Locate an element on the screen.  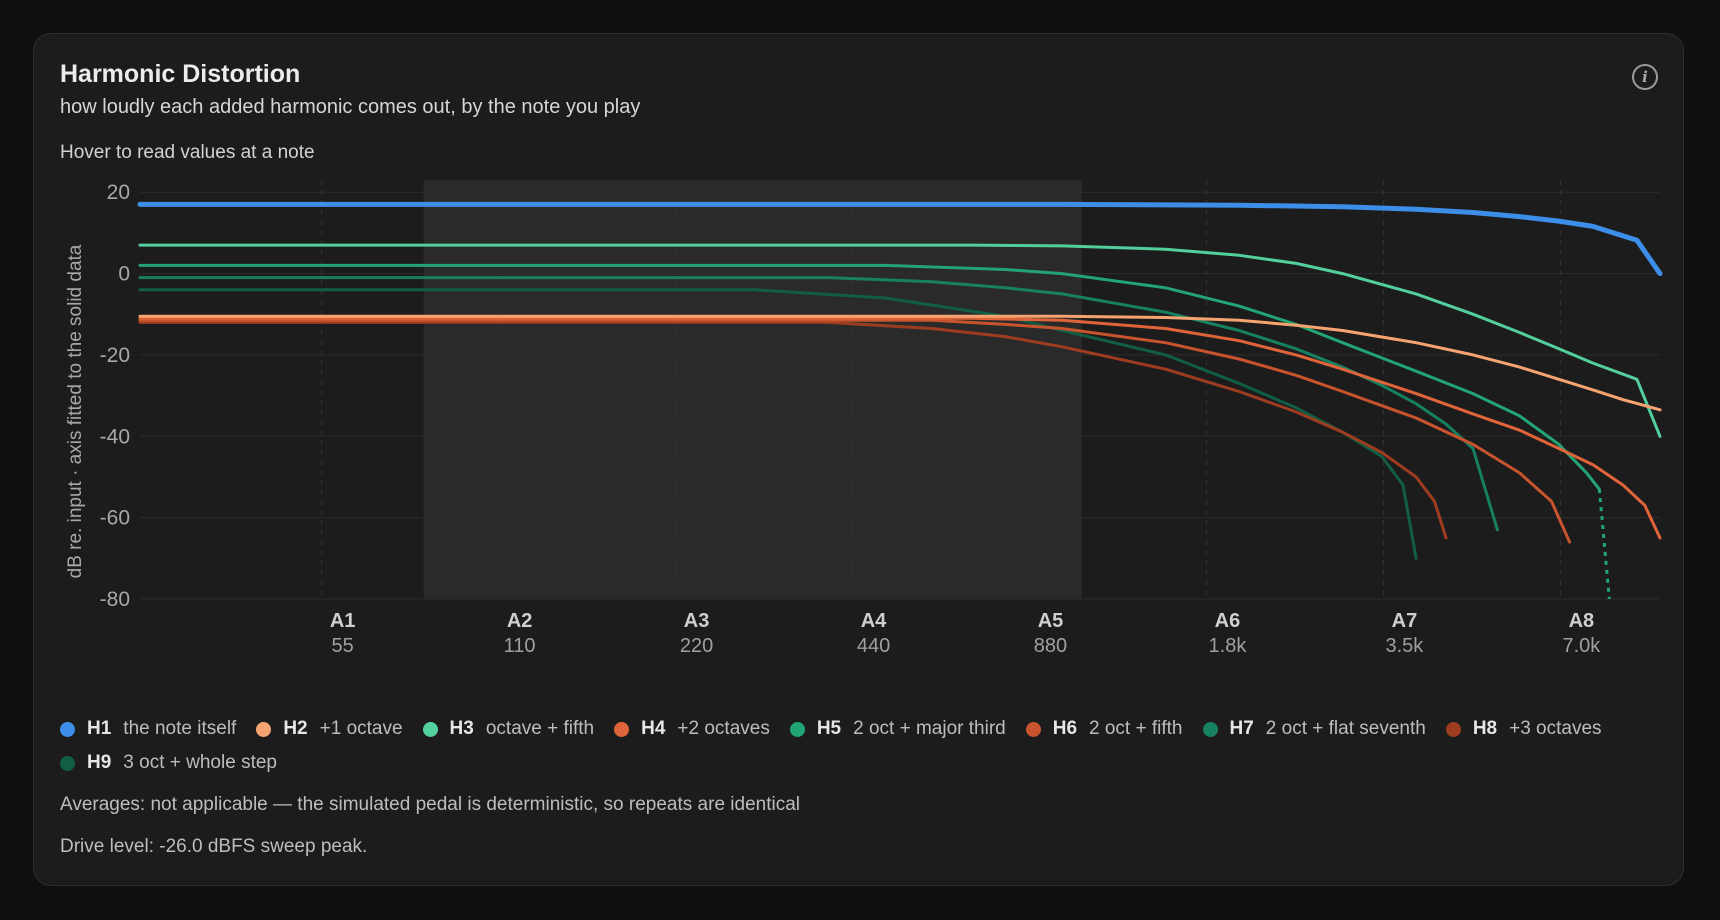
x-tick-freq: 3.5k is located at coordinates (1405, 646).